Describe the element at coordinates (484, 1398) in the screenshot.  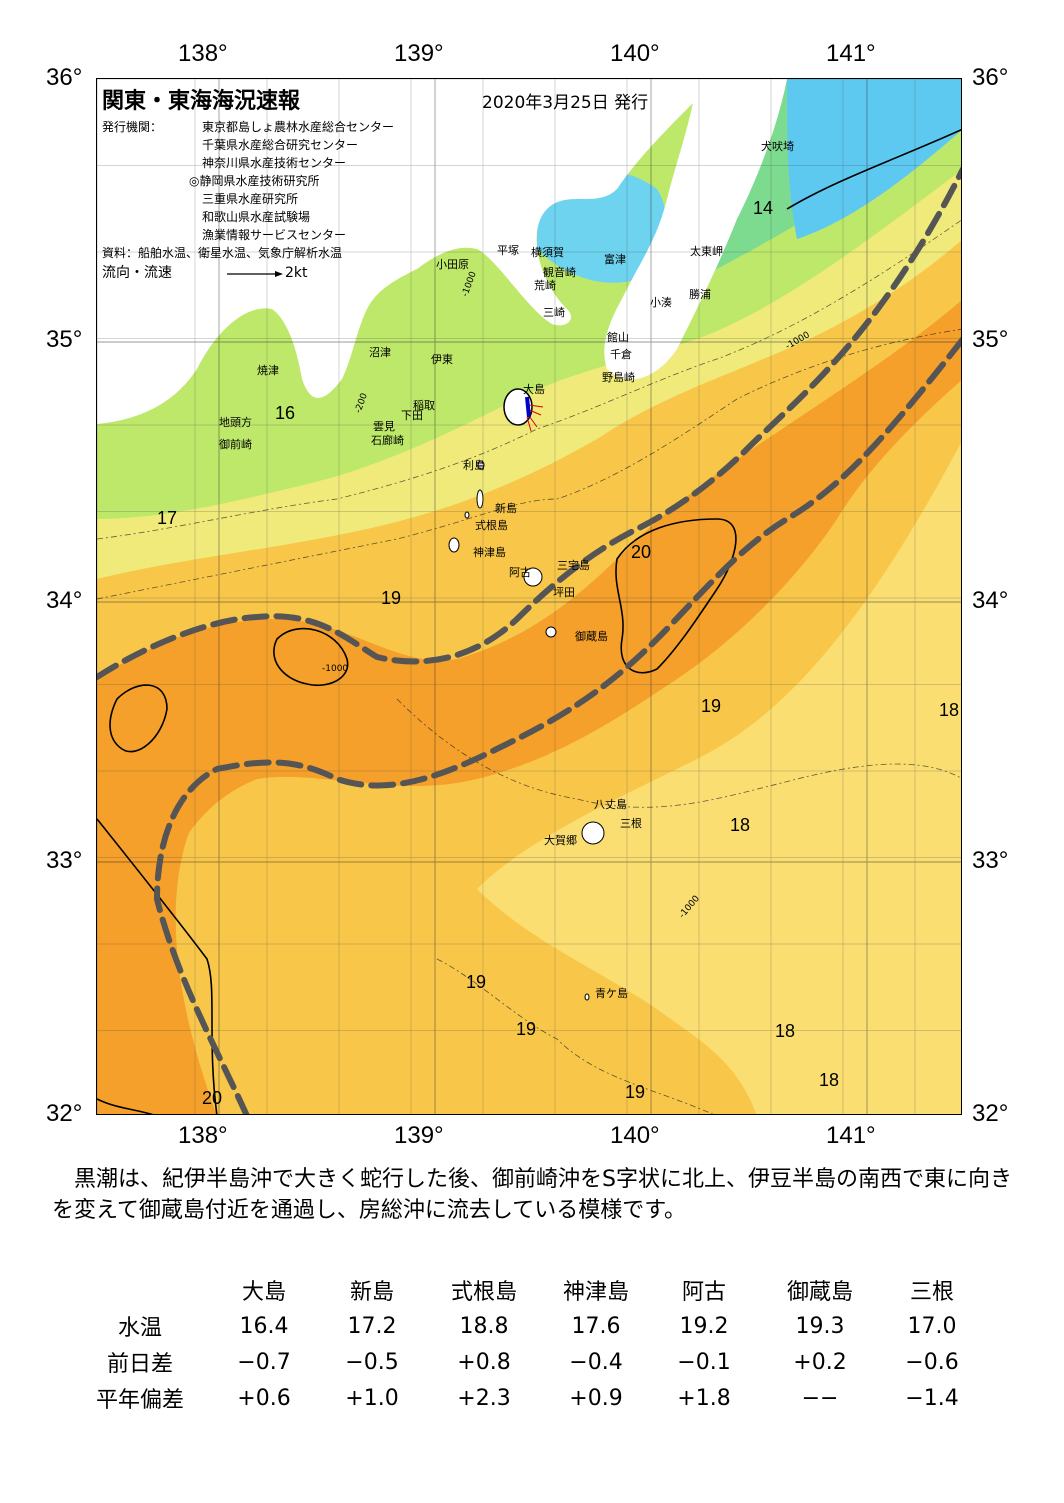
I see `table-cell: +2.3` at that location.